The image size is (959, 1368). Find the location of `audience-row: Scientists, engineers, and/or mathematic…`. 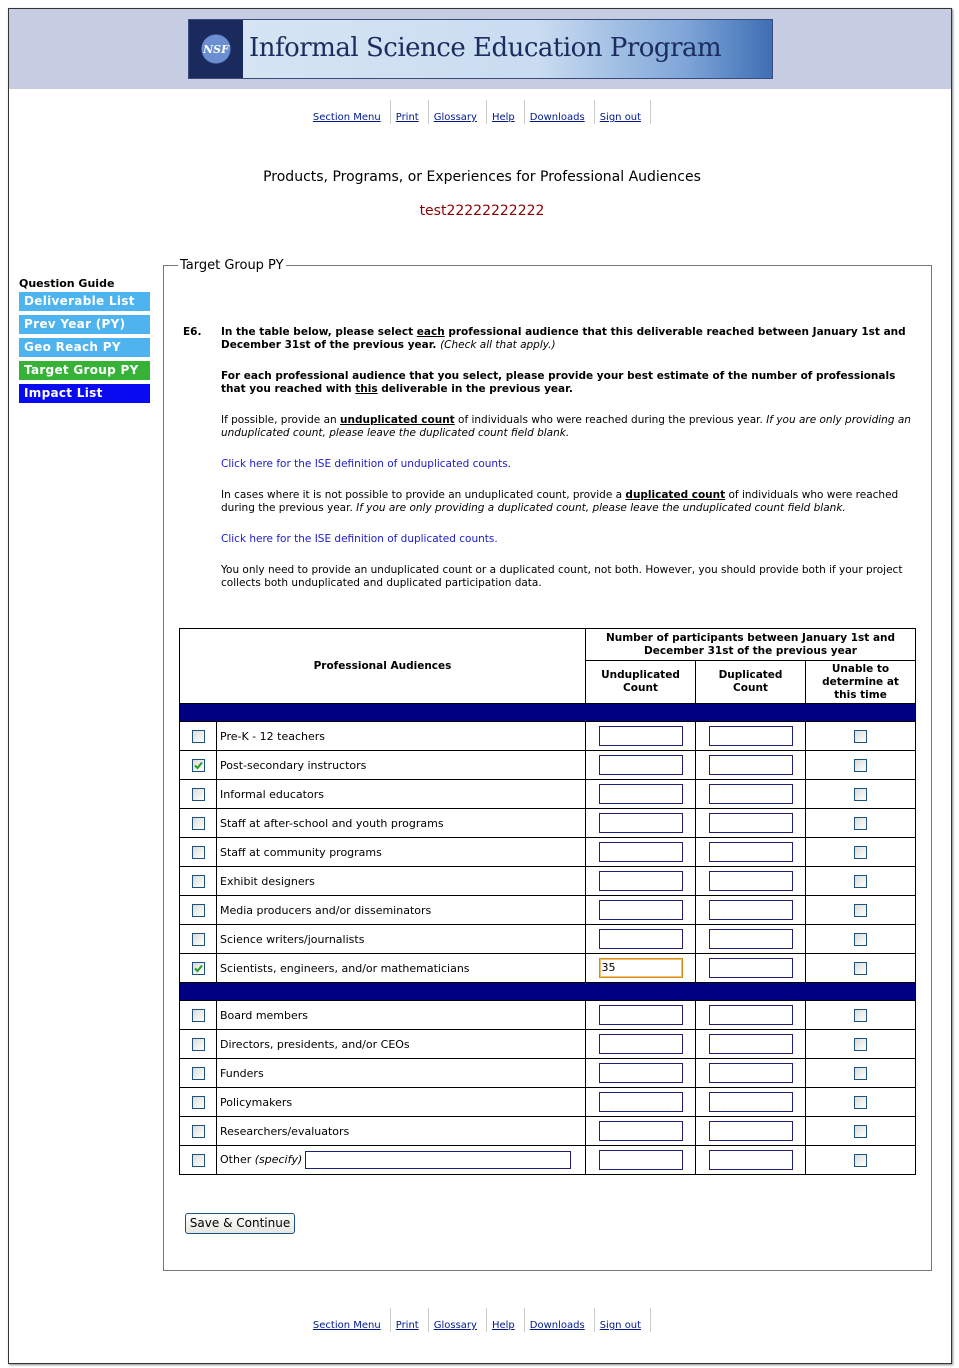

audience-row: Scientists, engineers, and/or mathematic… is located at coordinates (548, 968).